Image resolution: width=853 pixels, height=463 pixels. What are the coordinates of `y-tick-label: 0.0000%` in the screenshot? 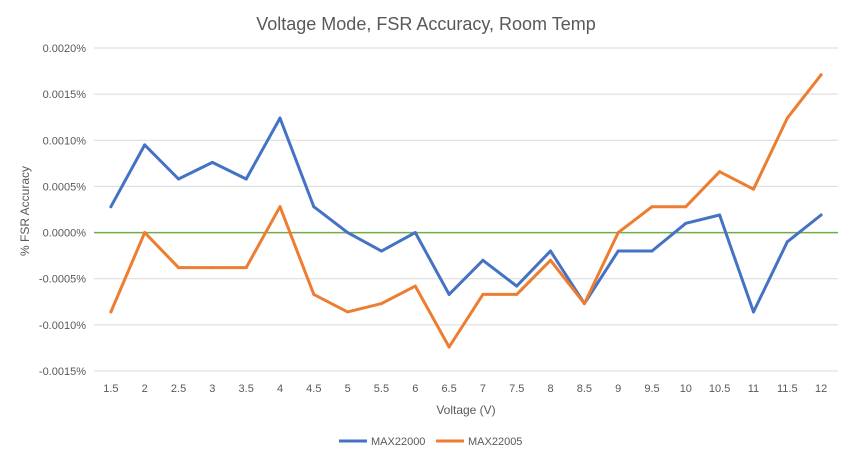 It's located at (65, 234).